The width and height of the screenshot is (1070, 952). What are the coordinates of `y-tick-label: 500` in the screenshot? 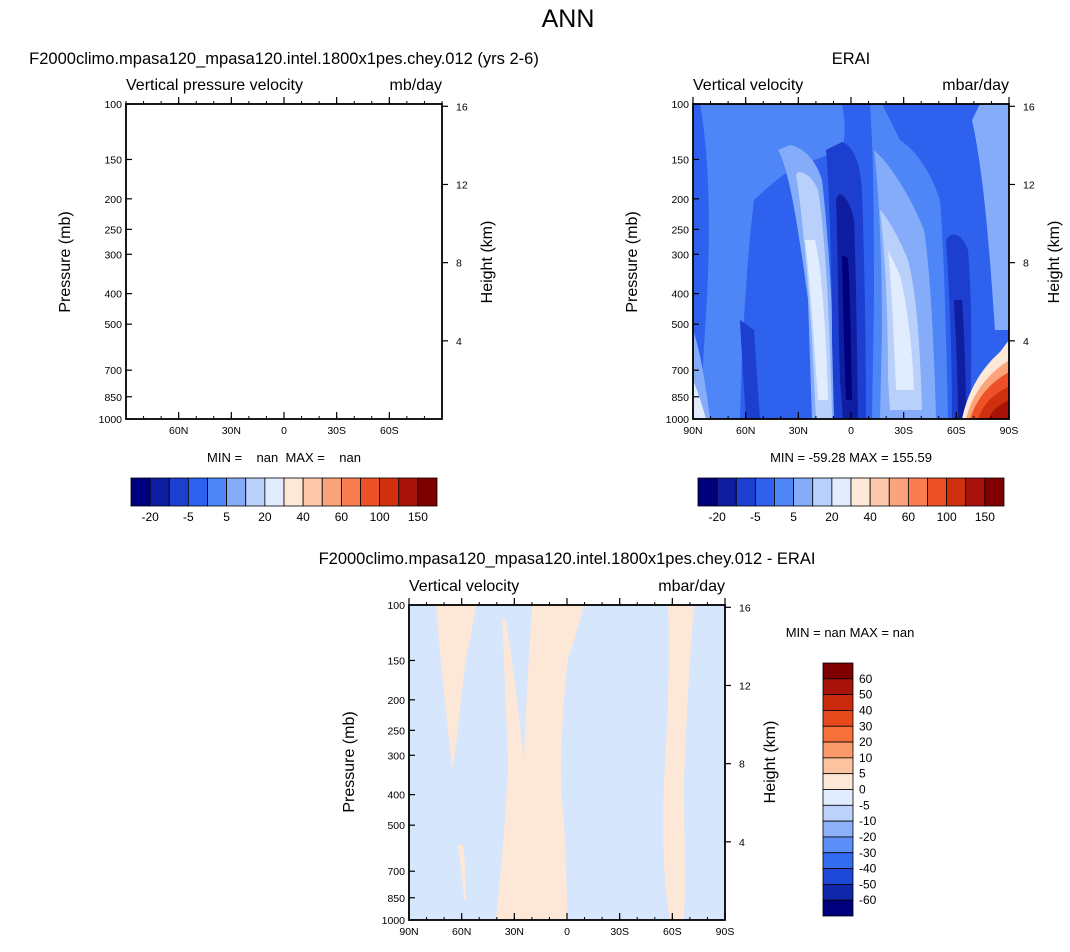 It's located at (396, 826).